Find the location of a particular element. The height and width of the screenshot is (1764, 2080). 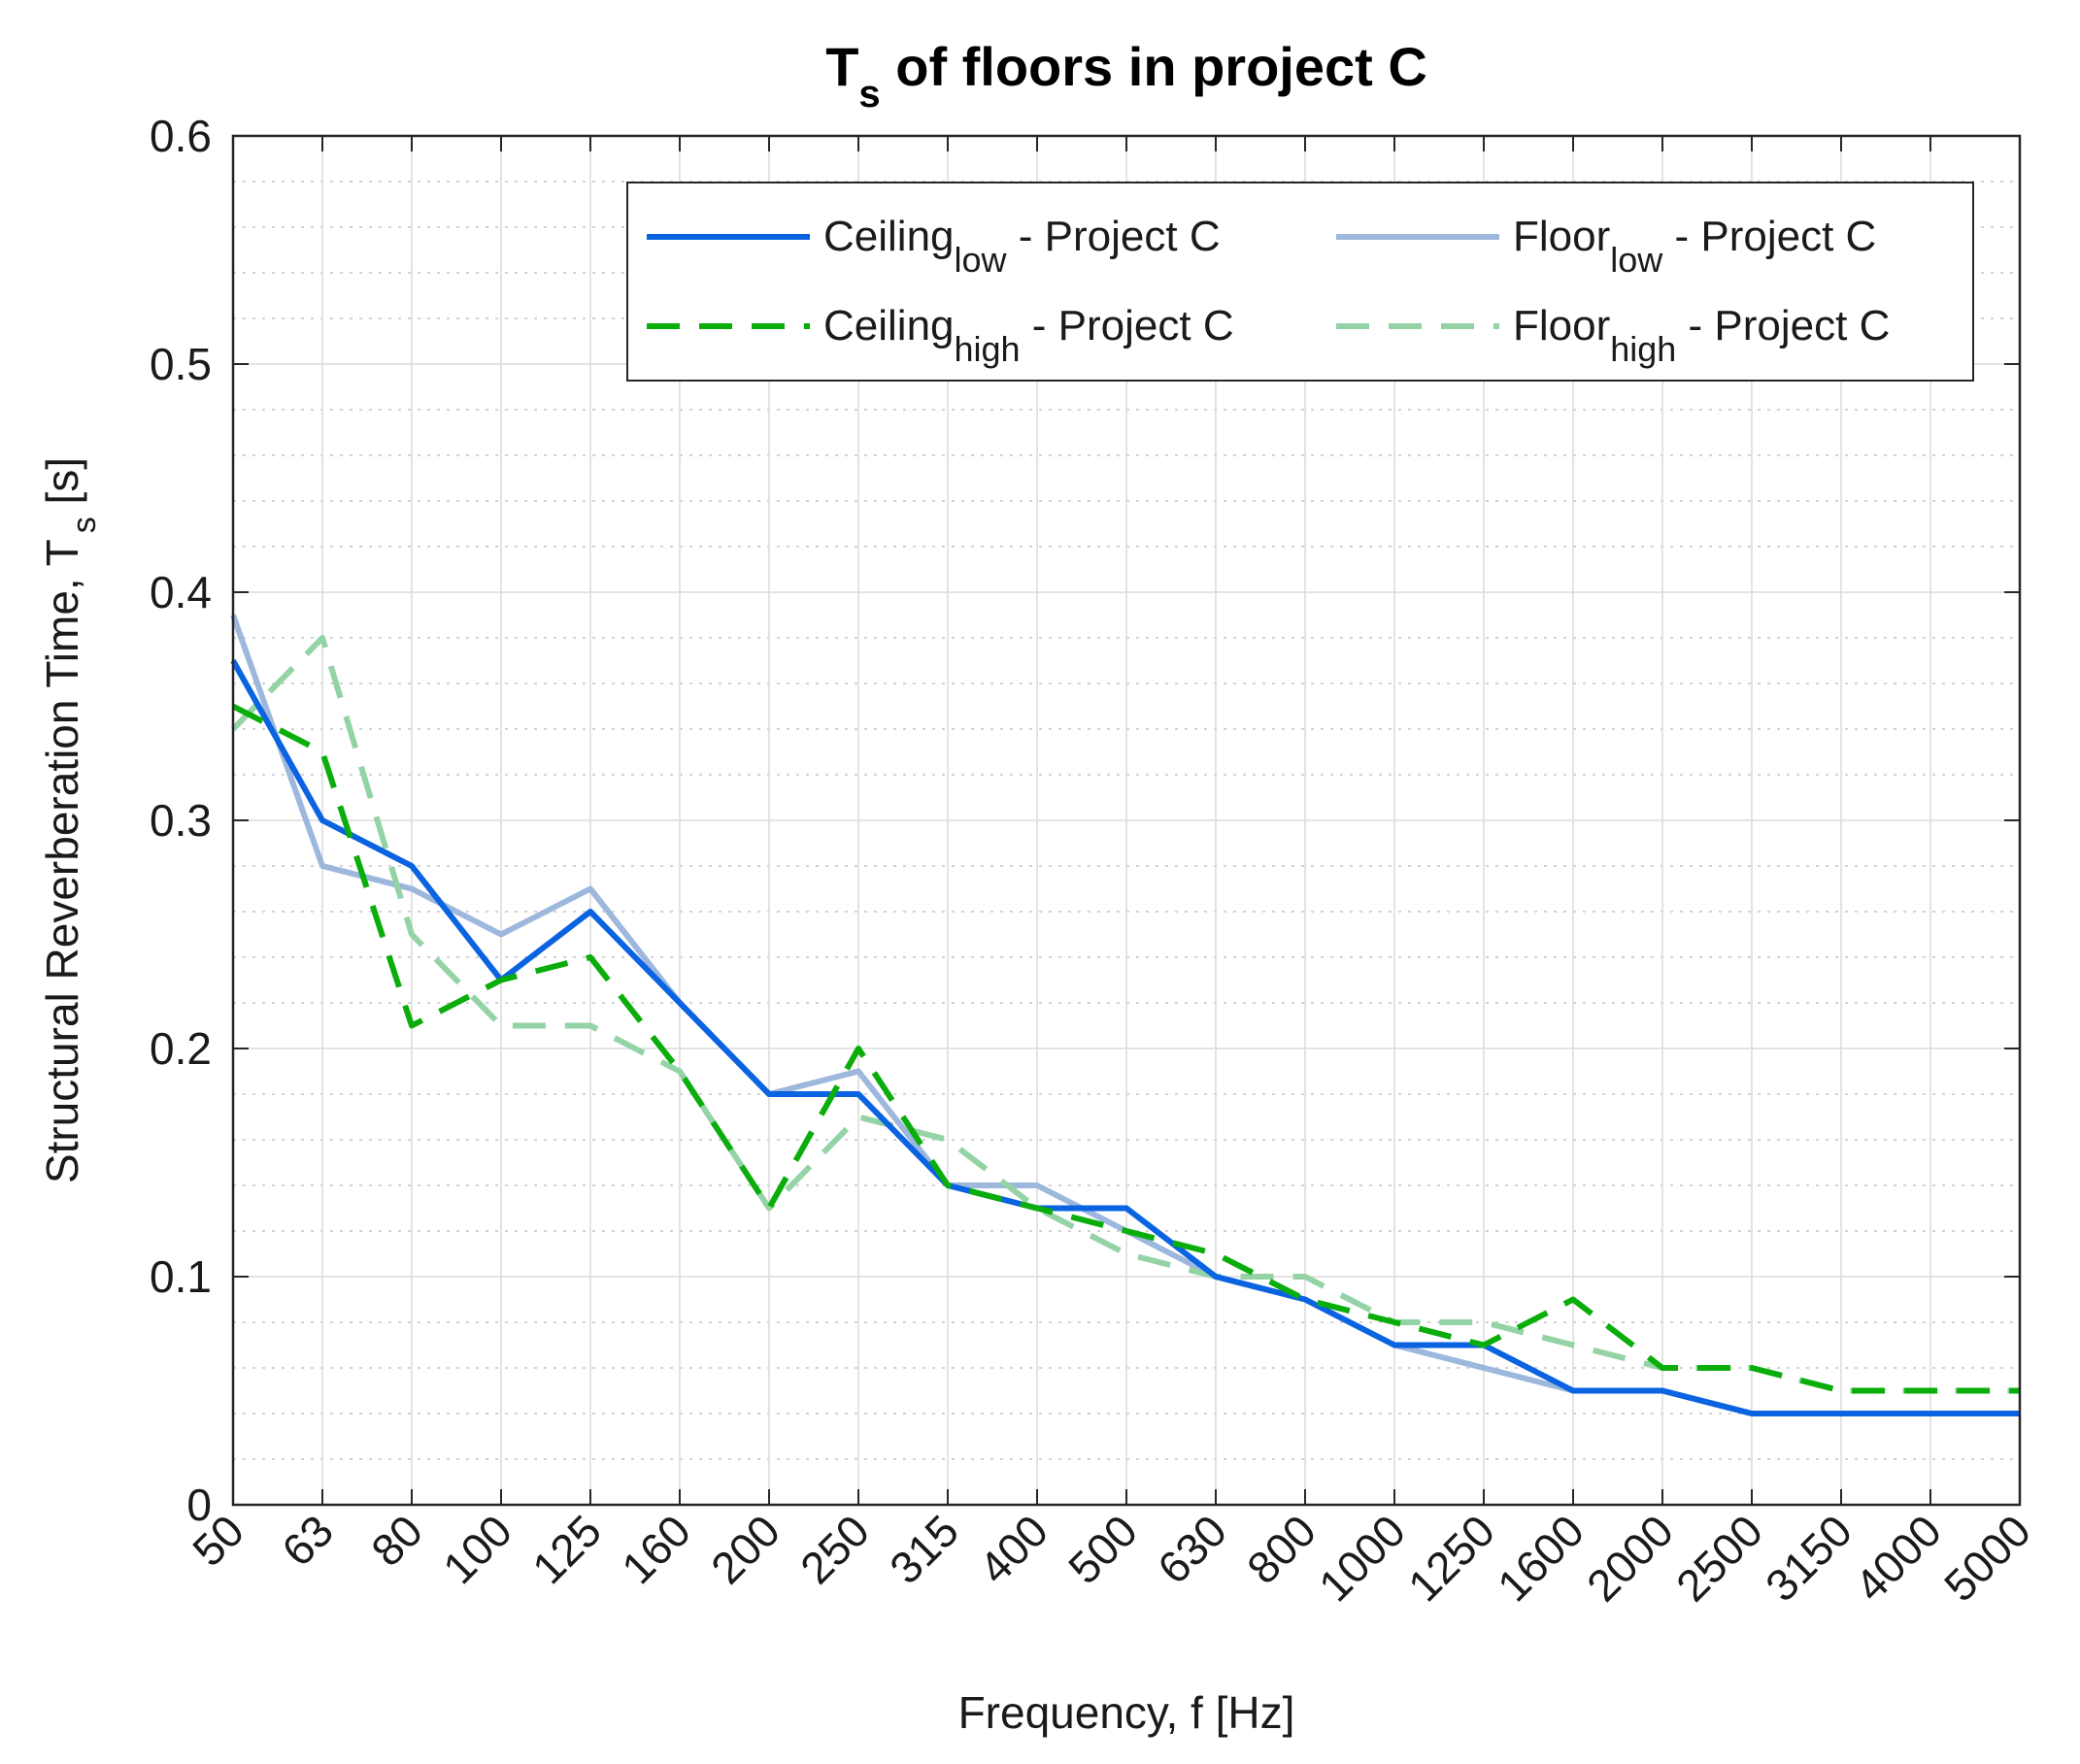

legend-label-floor-high: Floorhigh - Project C is located at coordinates (1701, 335).